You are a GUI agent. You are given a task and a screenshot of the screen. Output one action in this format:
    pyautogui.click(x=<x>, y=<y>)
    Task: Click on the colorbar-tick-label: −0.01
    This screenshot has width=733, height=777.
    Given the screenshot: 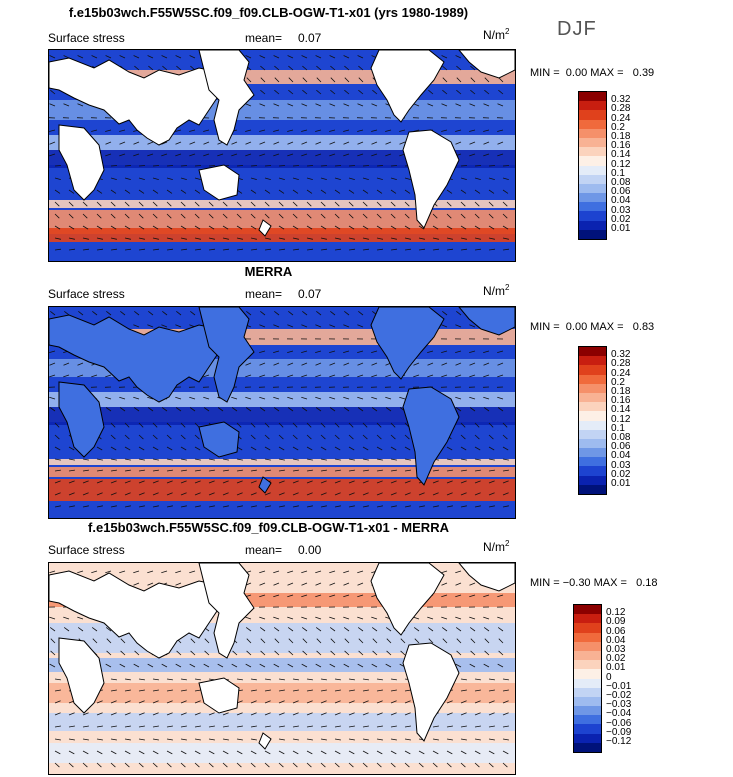 What is the action you would take?
    pyautogui.click(x=619, y=686)
    